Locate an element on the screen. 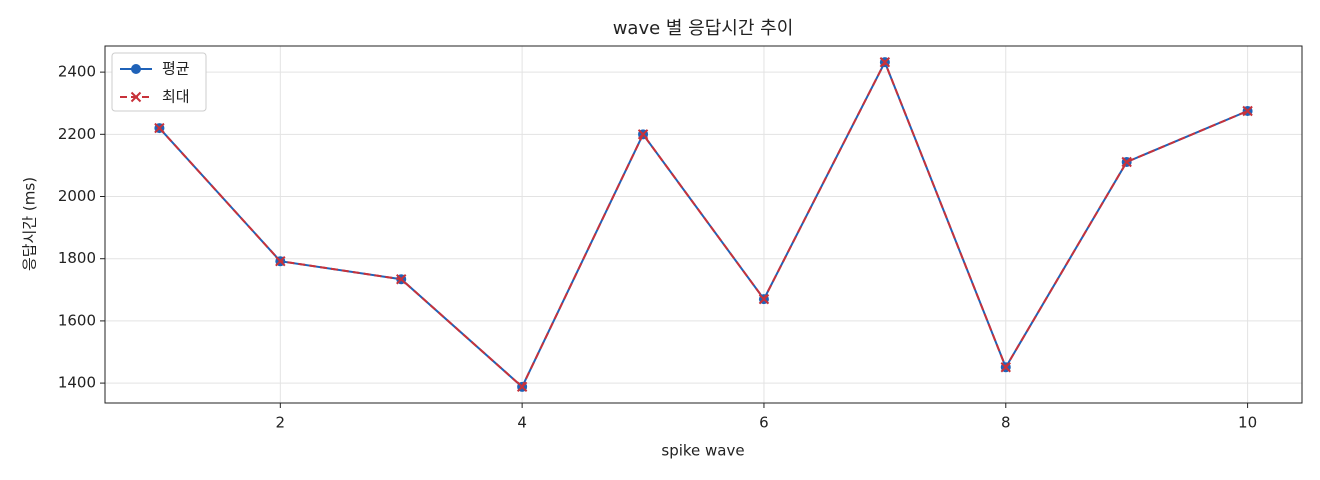 This screenshot has height=480, width=1320. y-tick-label: 1400 is located at coordinates (77, 383).